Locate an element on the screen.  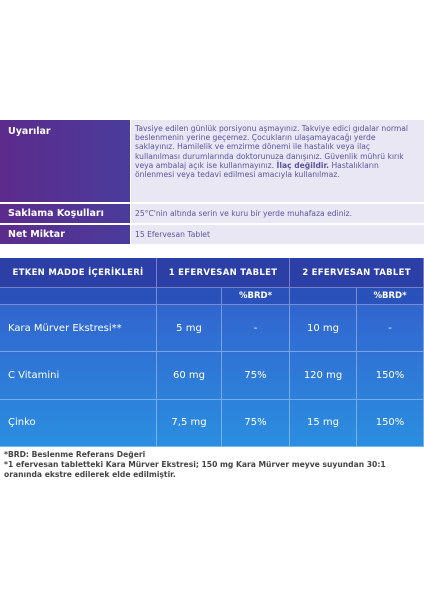
cell: 7,5 mg is located at coordinates (189, 423).